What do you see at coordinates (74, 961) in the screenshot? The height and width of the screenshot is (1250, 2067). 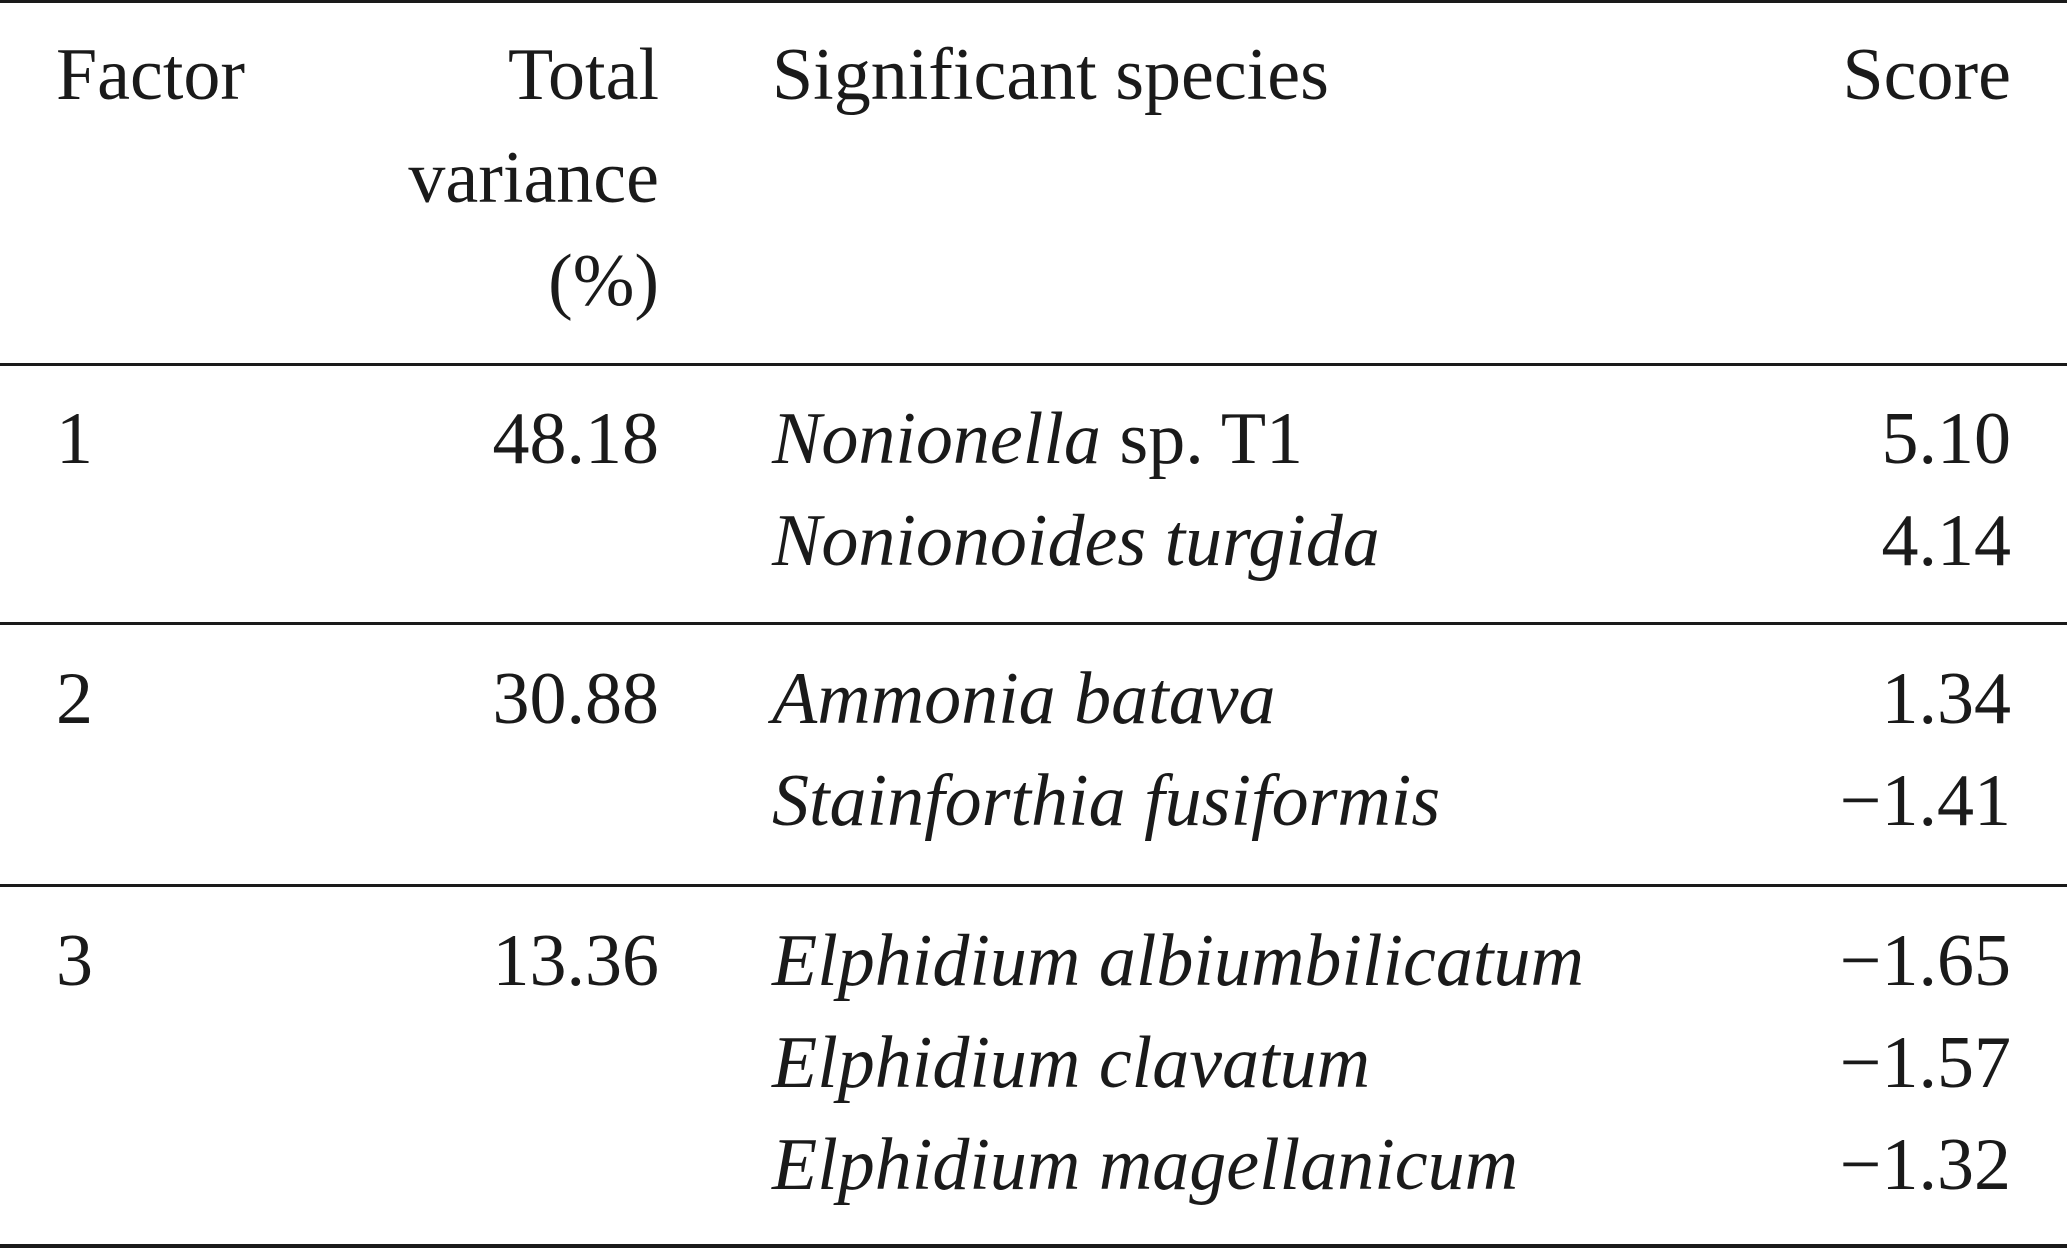 I see `factor-3-number: 3` at bounding box center [74, 961].